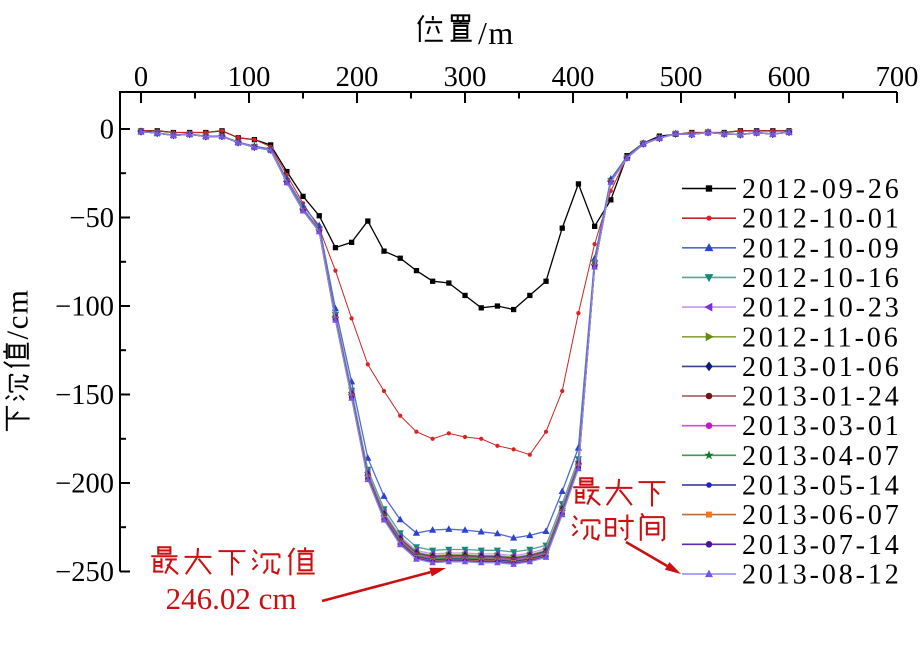 Image resolution: width=924 pixels, height=652 pixels. Describe the element at coordinates (84, 484) in the screenshot. I see `svg-text: −200` at that location.